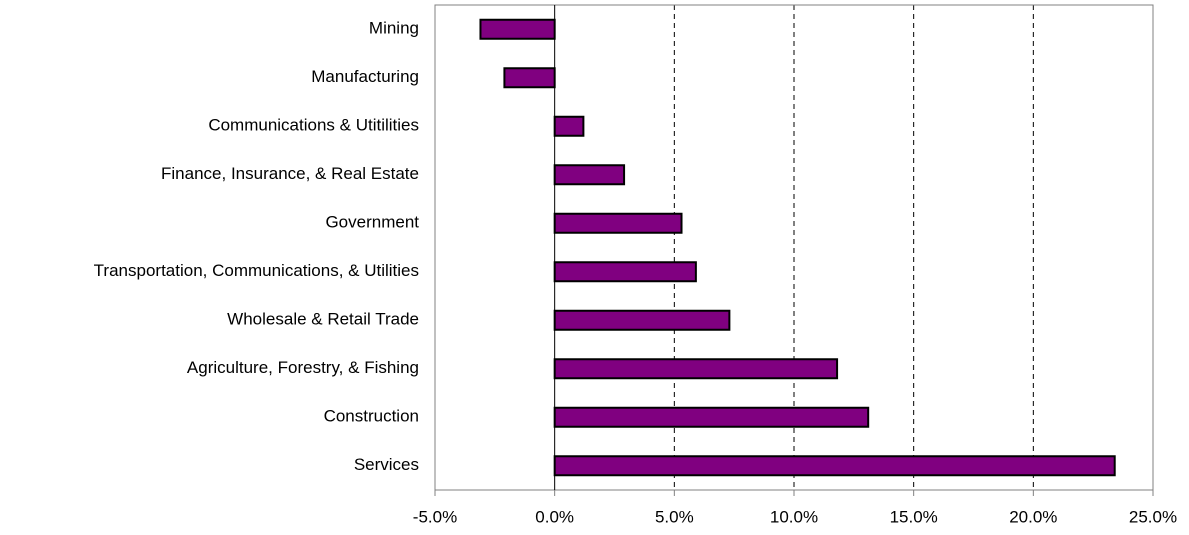 The image size is (1189, 535). Describe the element at coordinates (386, 464) in the screenshot. I see `y-tick-label: Services` at that location.